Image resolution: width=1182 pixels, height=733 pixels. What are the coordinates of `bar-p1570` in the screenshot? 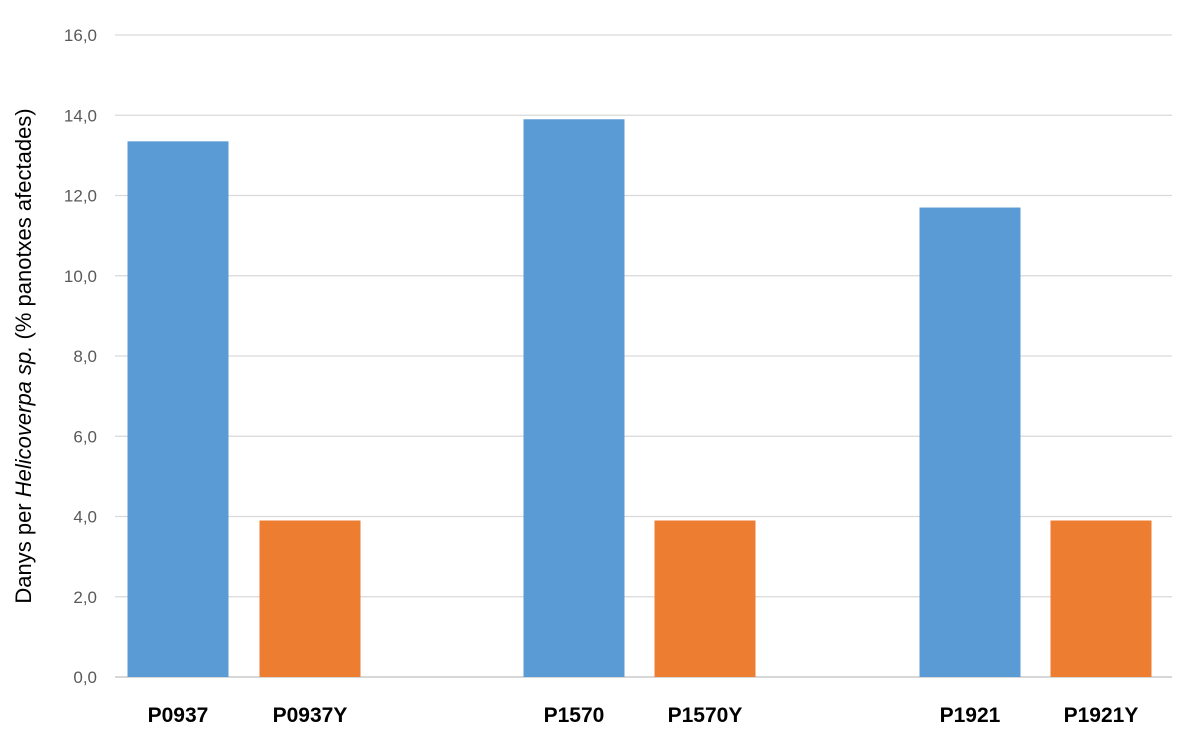 It's located at (574, 398).